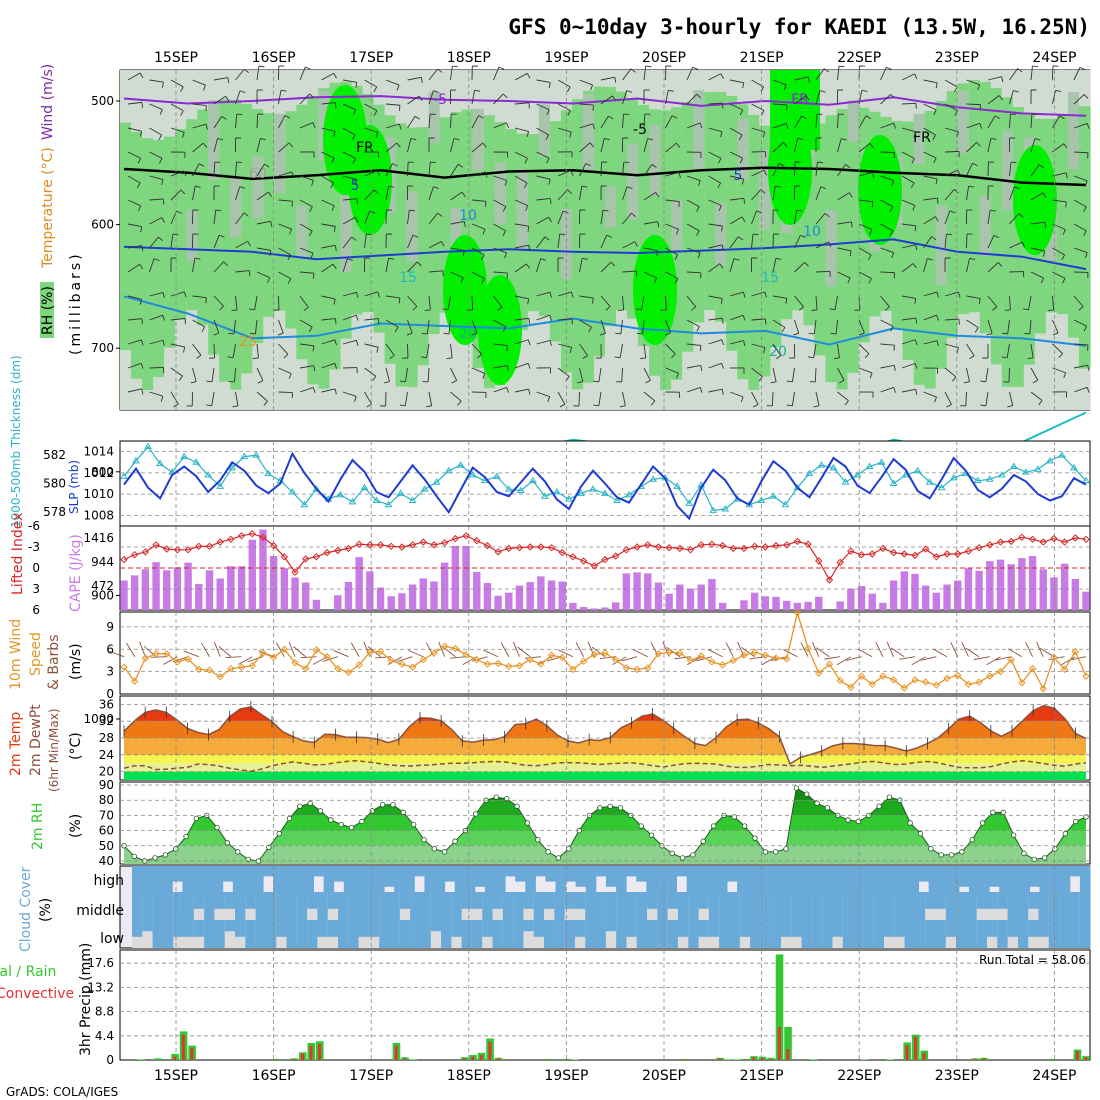 The image size is (1100, 1100). Describe the element at coordinates (957, 1076) in the screenshot. I see `date-tick-label: 23SEP` at that location.